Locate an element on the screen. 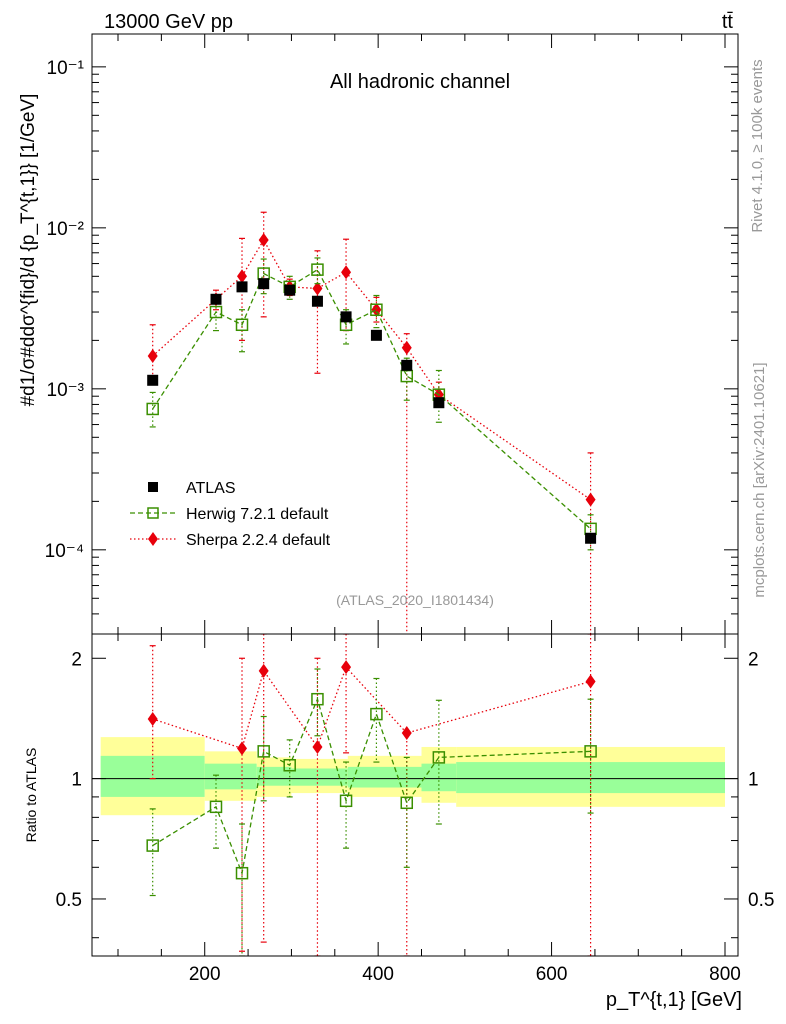 This screenshot has height=1024, width=786. x-tick-label: 400 is located at coordinates (378, 974).